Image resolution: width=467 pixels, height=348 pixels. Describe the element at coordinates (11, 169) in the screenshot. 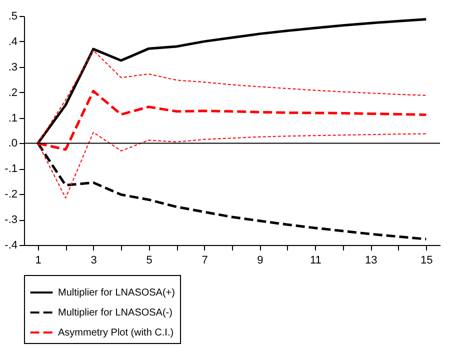

I see `y-tick-label: -.1` at that location.